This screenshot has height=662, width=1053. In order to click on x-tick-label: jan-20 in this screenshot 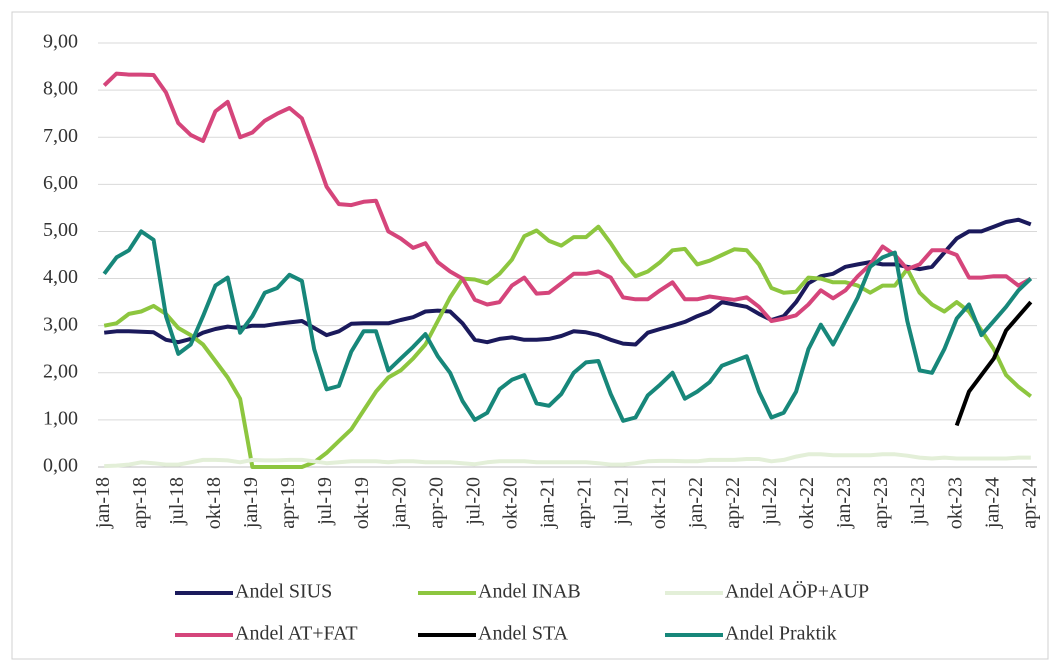, I will do `click(399, 503)`.